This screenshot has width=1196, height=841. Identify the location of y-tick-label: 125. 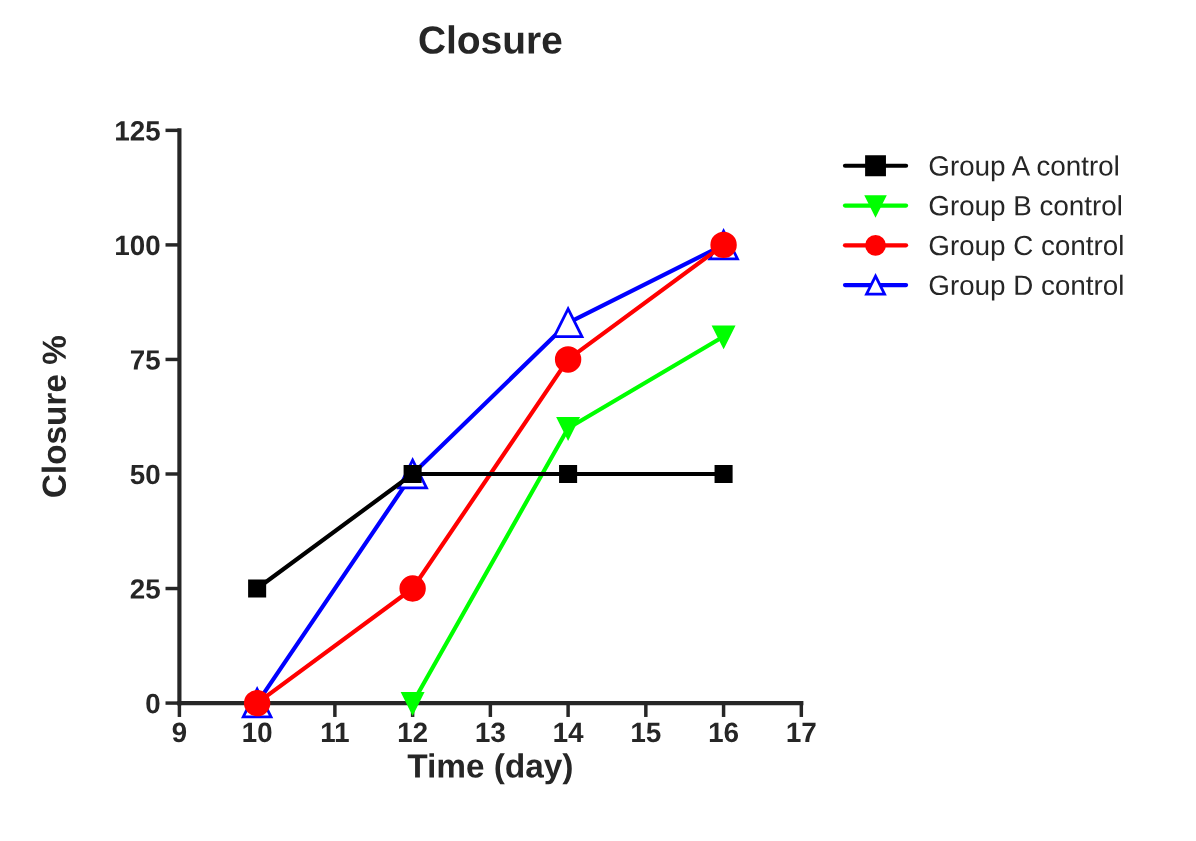
(138, 131).